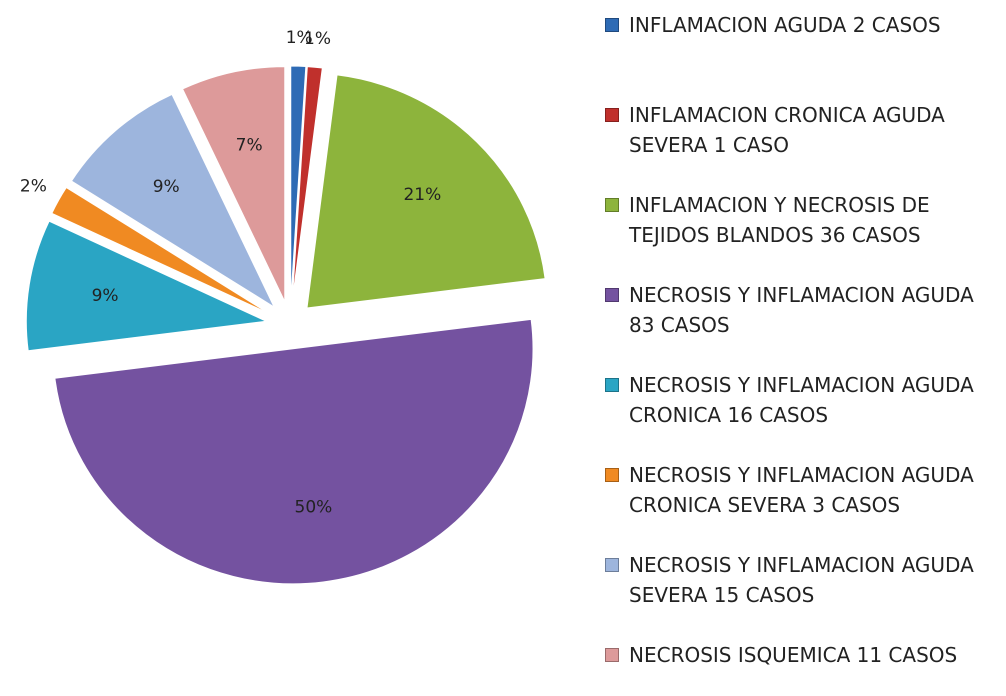  Describe the element at coordinates (785, 25) in the screenshot. I see `legend-label: INFLAMACION AGUDA 2 CASOS` at that location.